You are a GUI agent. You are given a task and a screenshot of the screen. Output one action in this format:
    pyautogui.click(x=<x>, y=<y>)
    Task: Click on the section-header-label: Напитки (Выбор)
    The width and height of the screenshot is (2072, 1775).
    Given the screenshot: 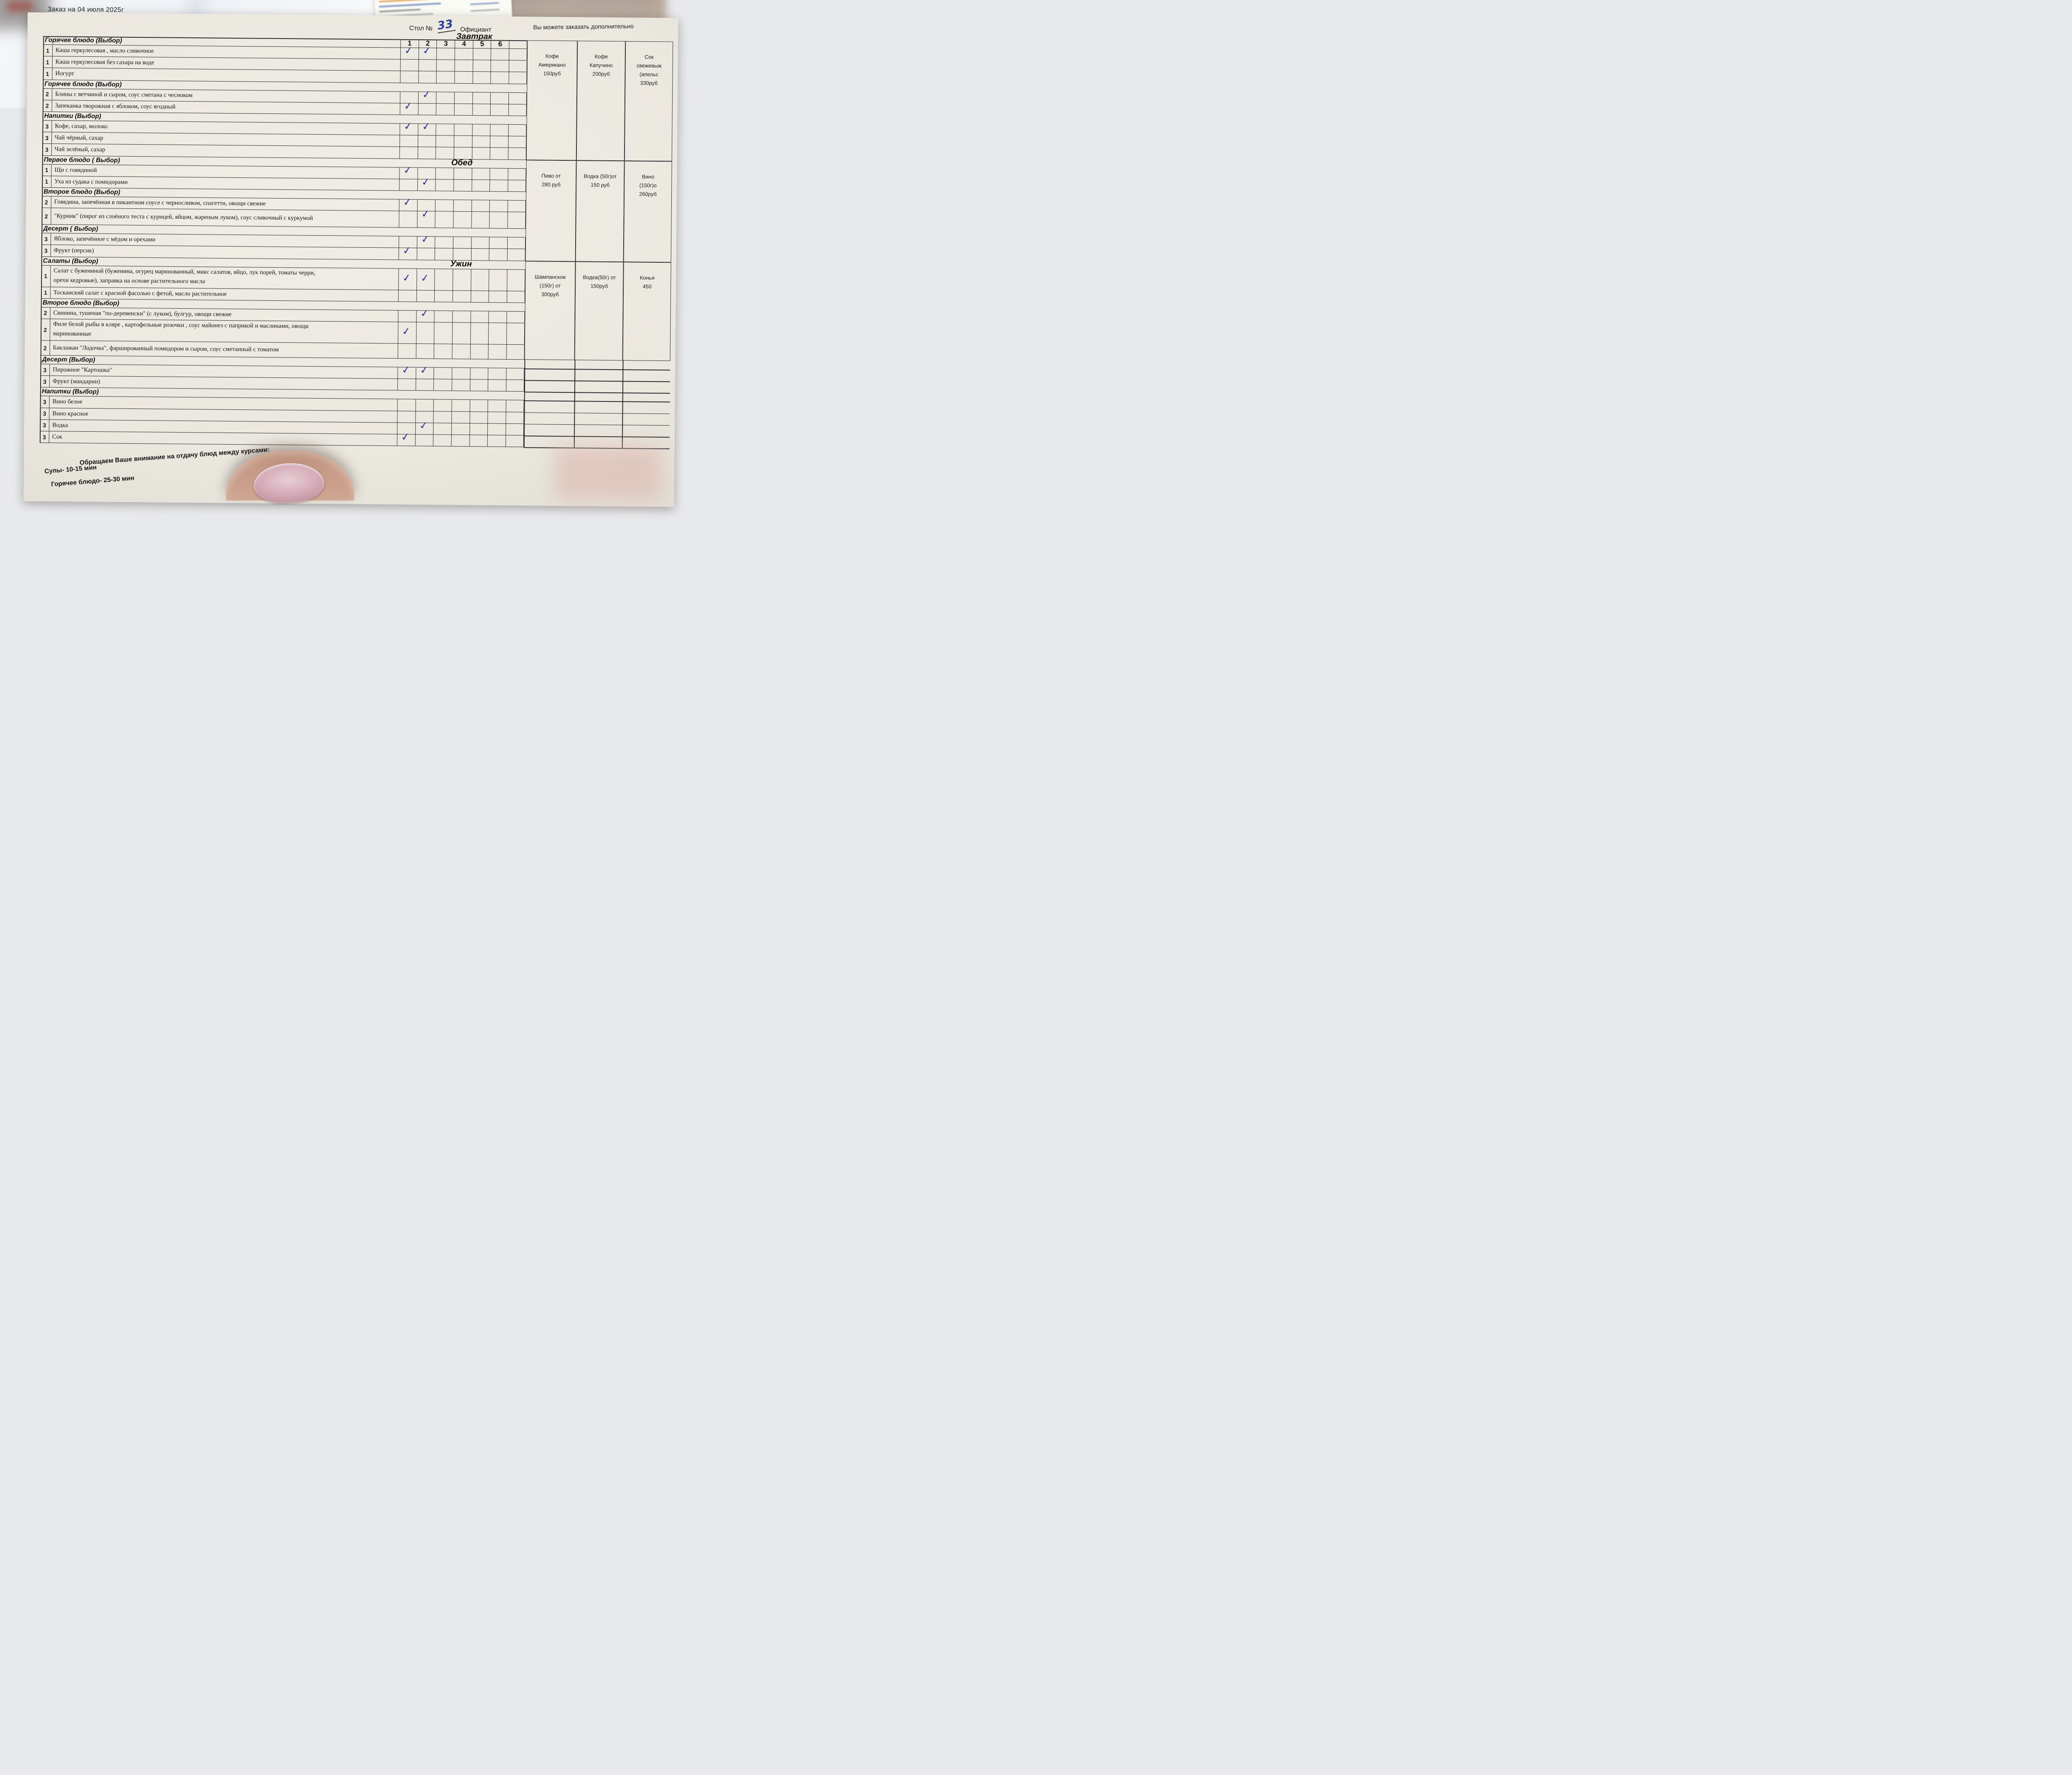 What is the action you would take?
    pyautogui.click(x=73, y=116)
    